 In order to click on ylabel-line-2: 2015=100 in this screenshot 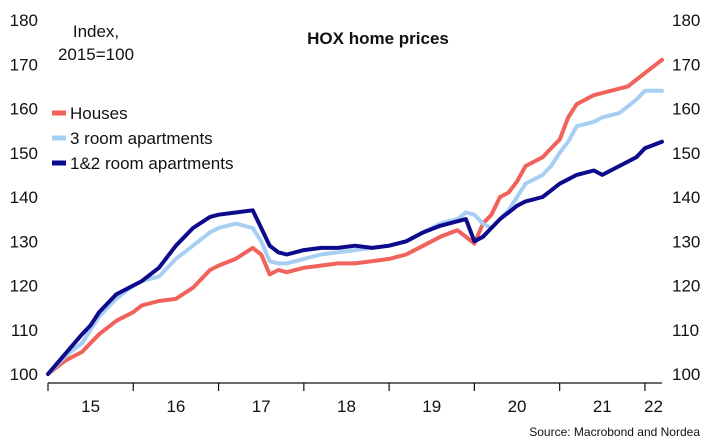, I will do `click(96, 54)`.